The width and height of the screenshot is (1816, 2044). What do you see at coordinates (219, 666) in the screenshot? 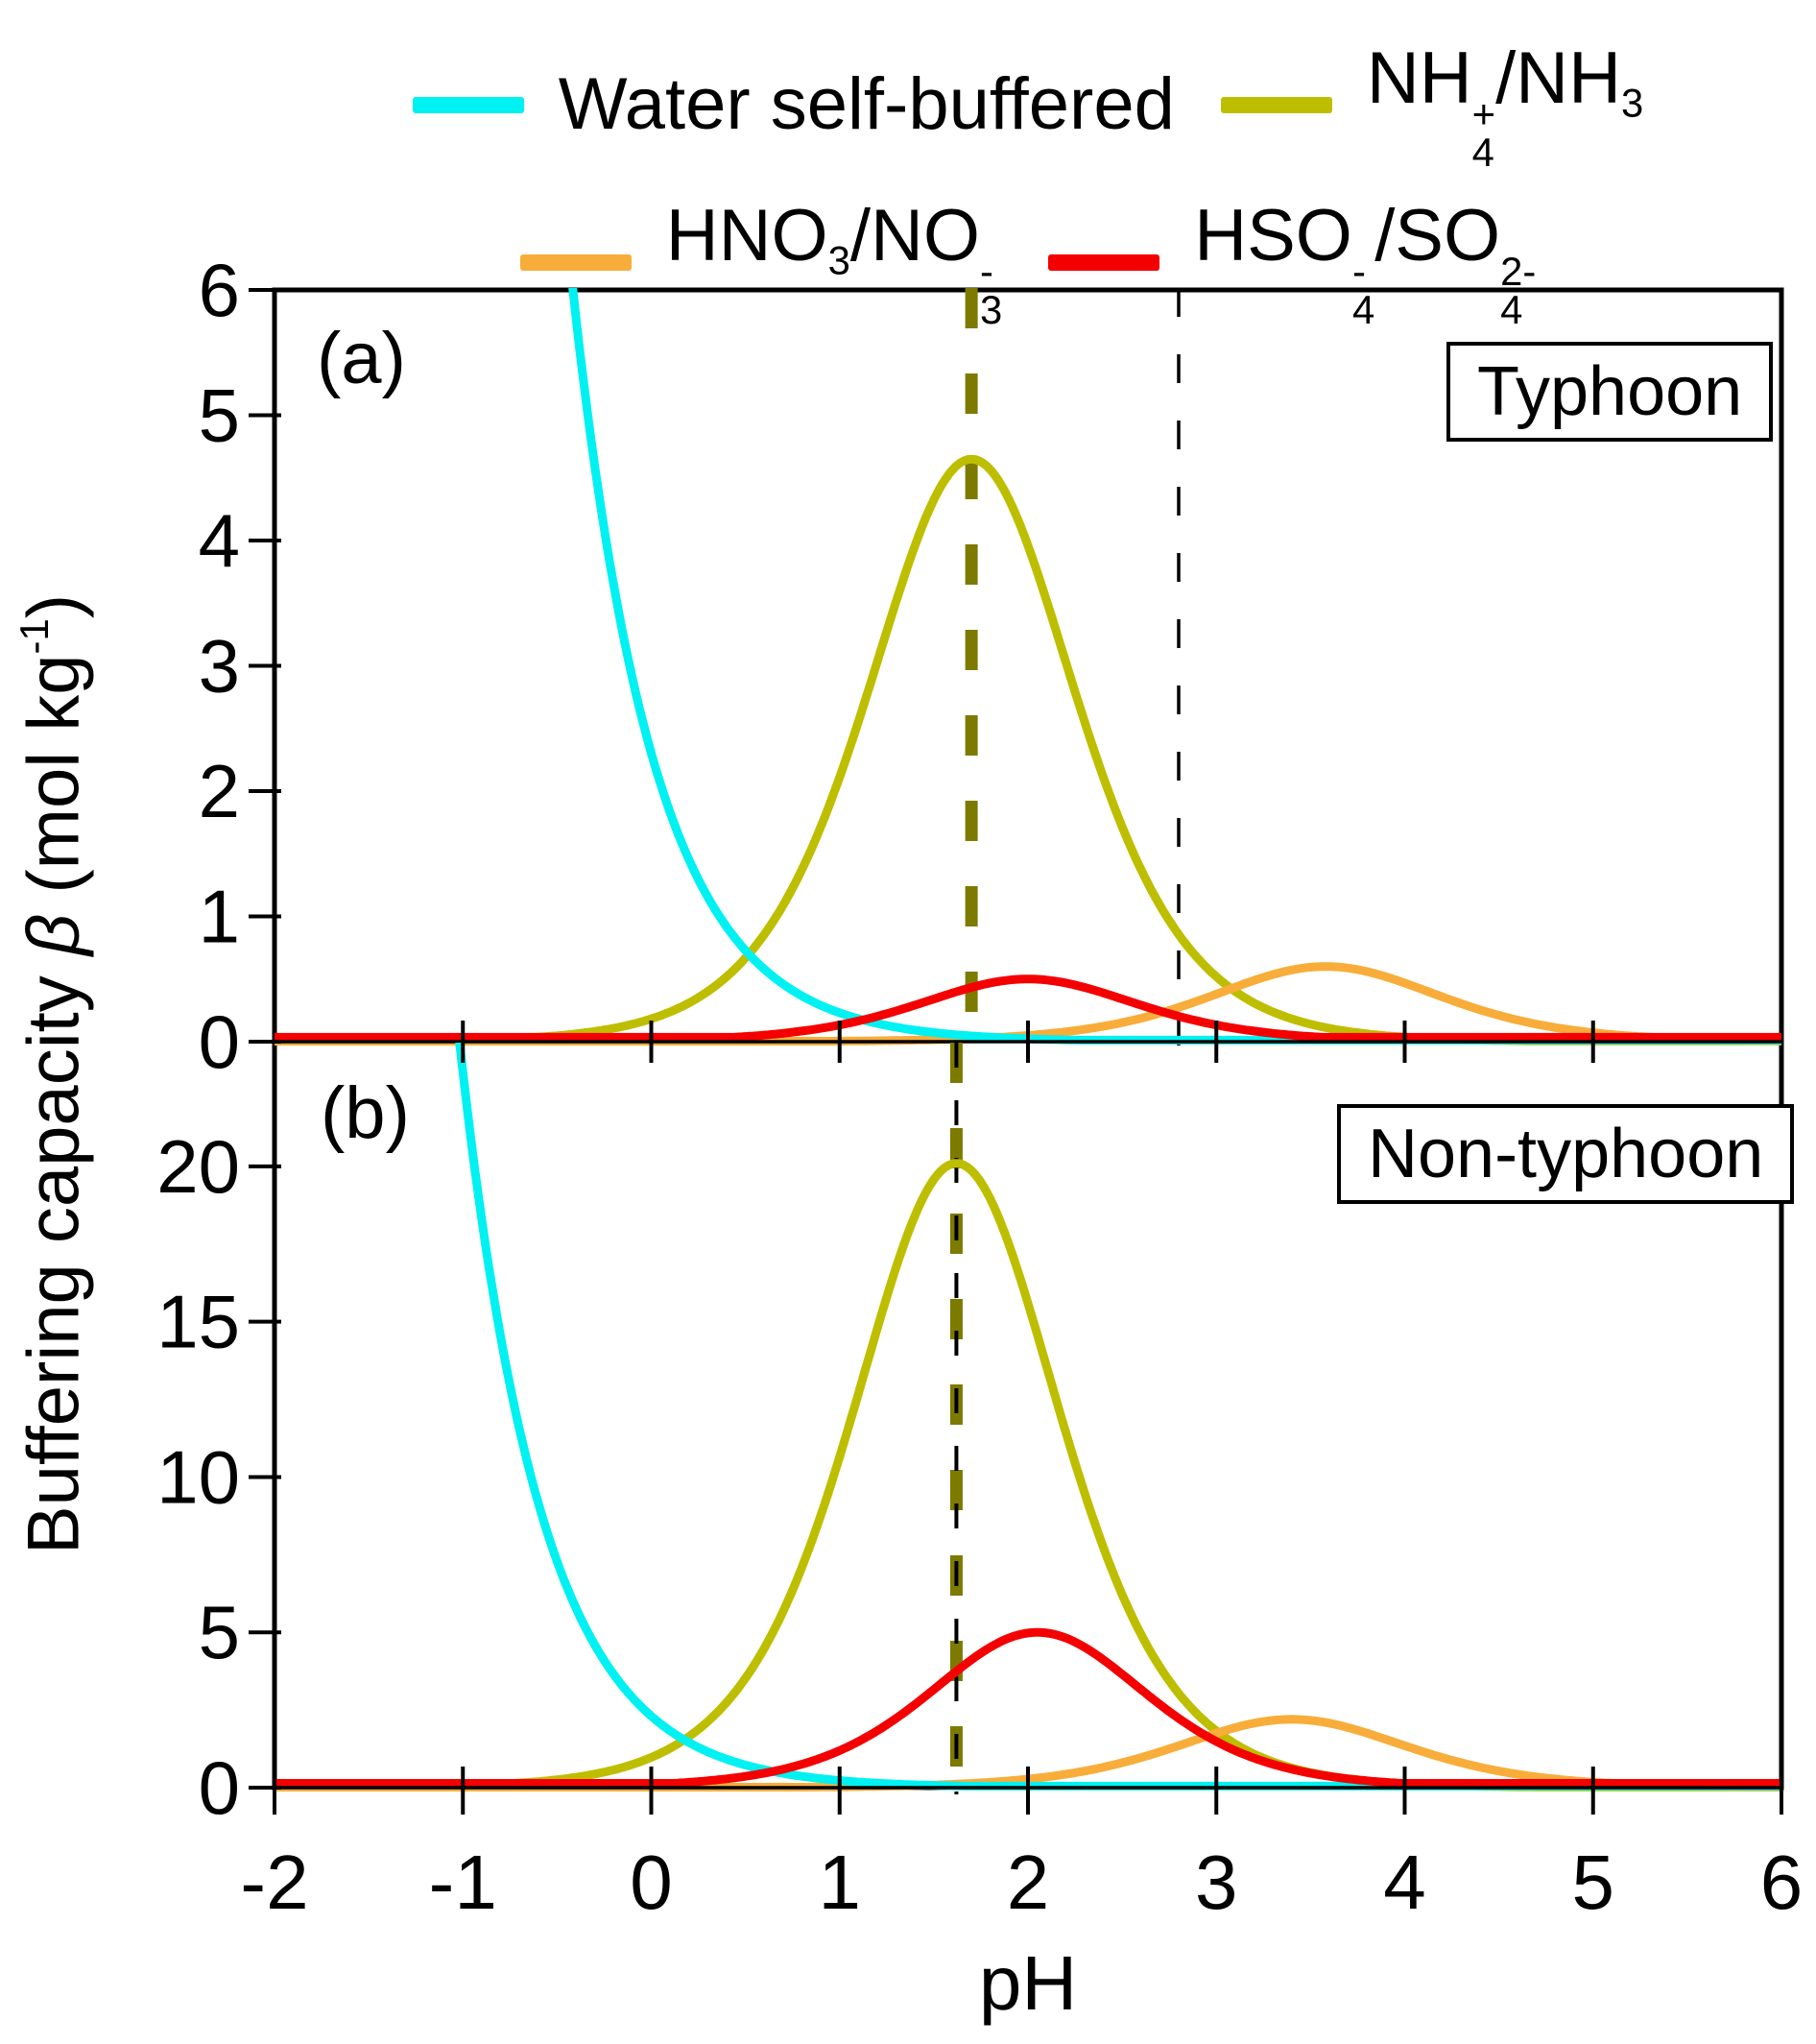
I see `panel-a-y-tick-label: 3` at bounding box center [219, 666].